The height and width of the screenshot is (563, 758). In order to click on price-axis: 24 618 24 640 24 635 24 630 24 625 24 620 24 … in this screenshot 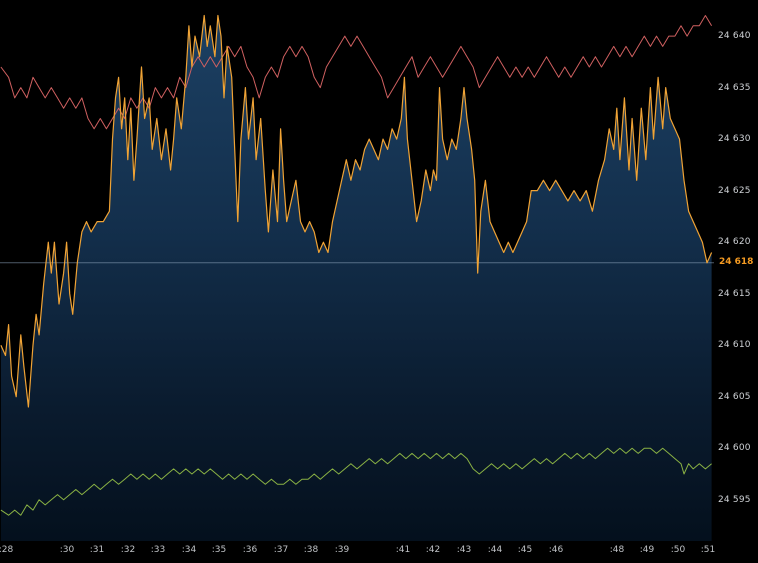, I will do `click(736, 270)`.